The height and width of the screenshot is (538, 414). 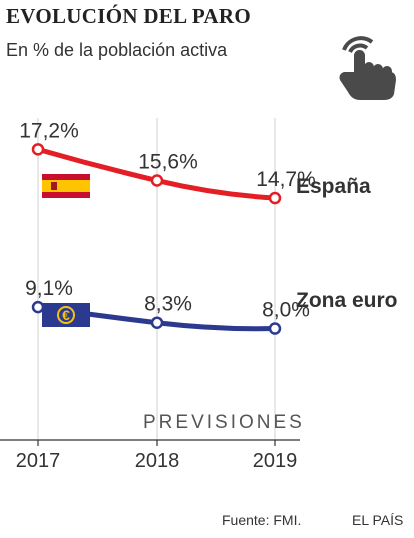 What do you see at coordinates (367, 68) in the screenshot?
I see `pointing-hand-icon` at bounding box center [367, 68].